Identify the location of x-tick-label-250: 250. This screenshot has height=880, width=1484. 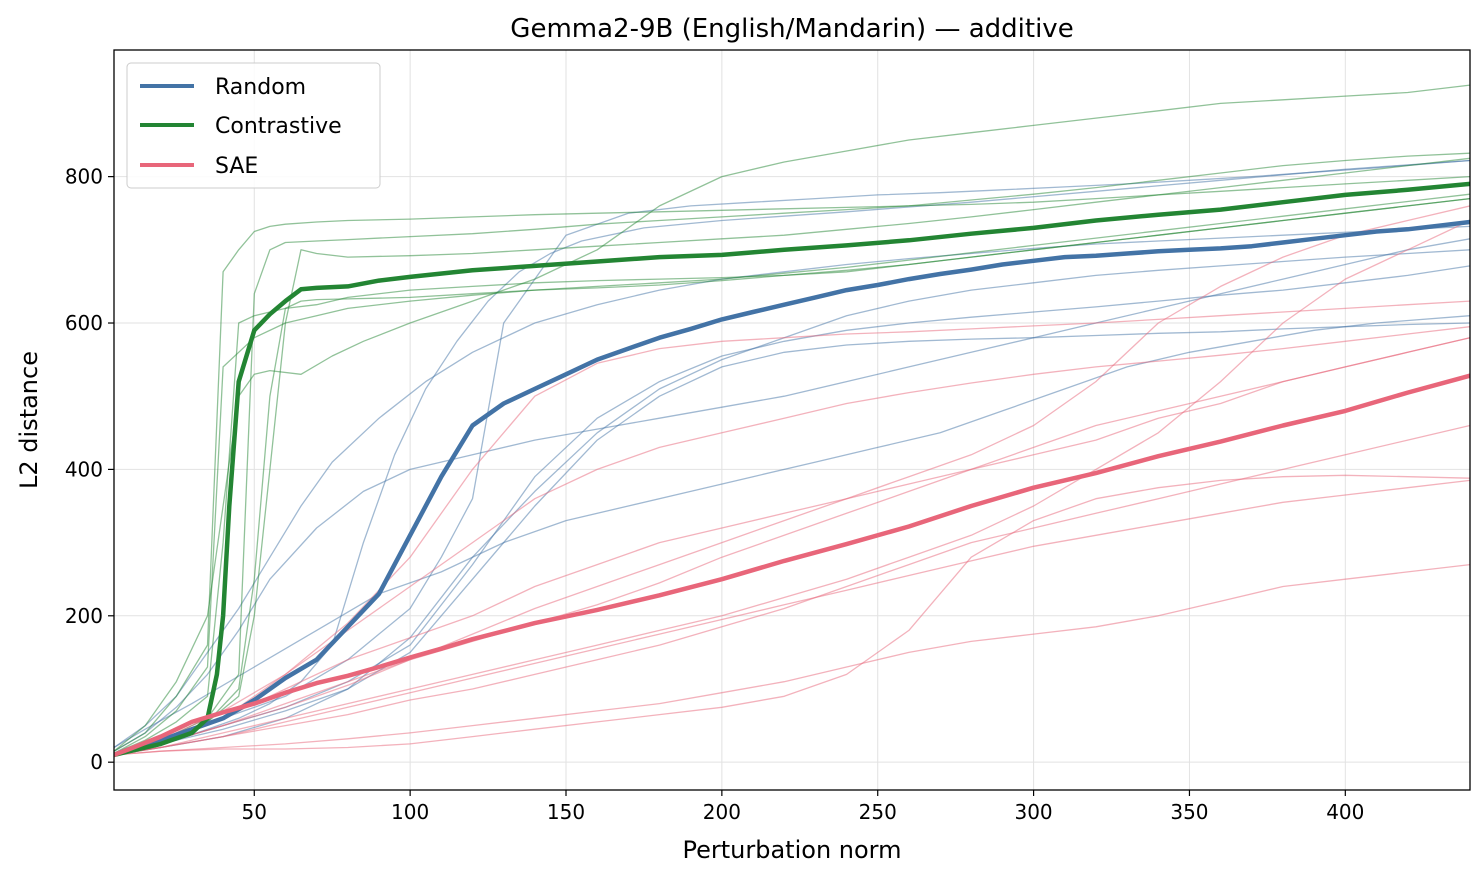
(878, 812).